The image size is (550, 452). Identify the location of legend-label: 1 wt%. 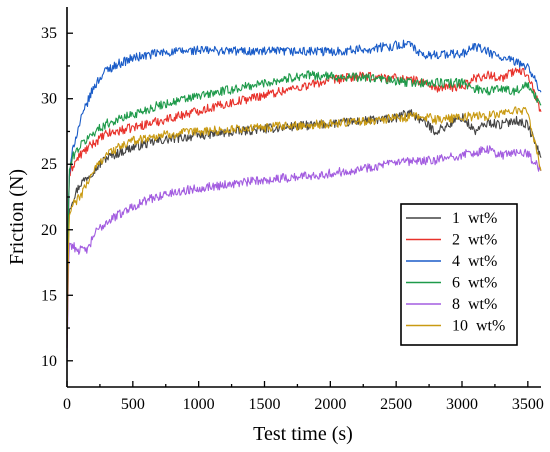
(474, 218).